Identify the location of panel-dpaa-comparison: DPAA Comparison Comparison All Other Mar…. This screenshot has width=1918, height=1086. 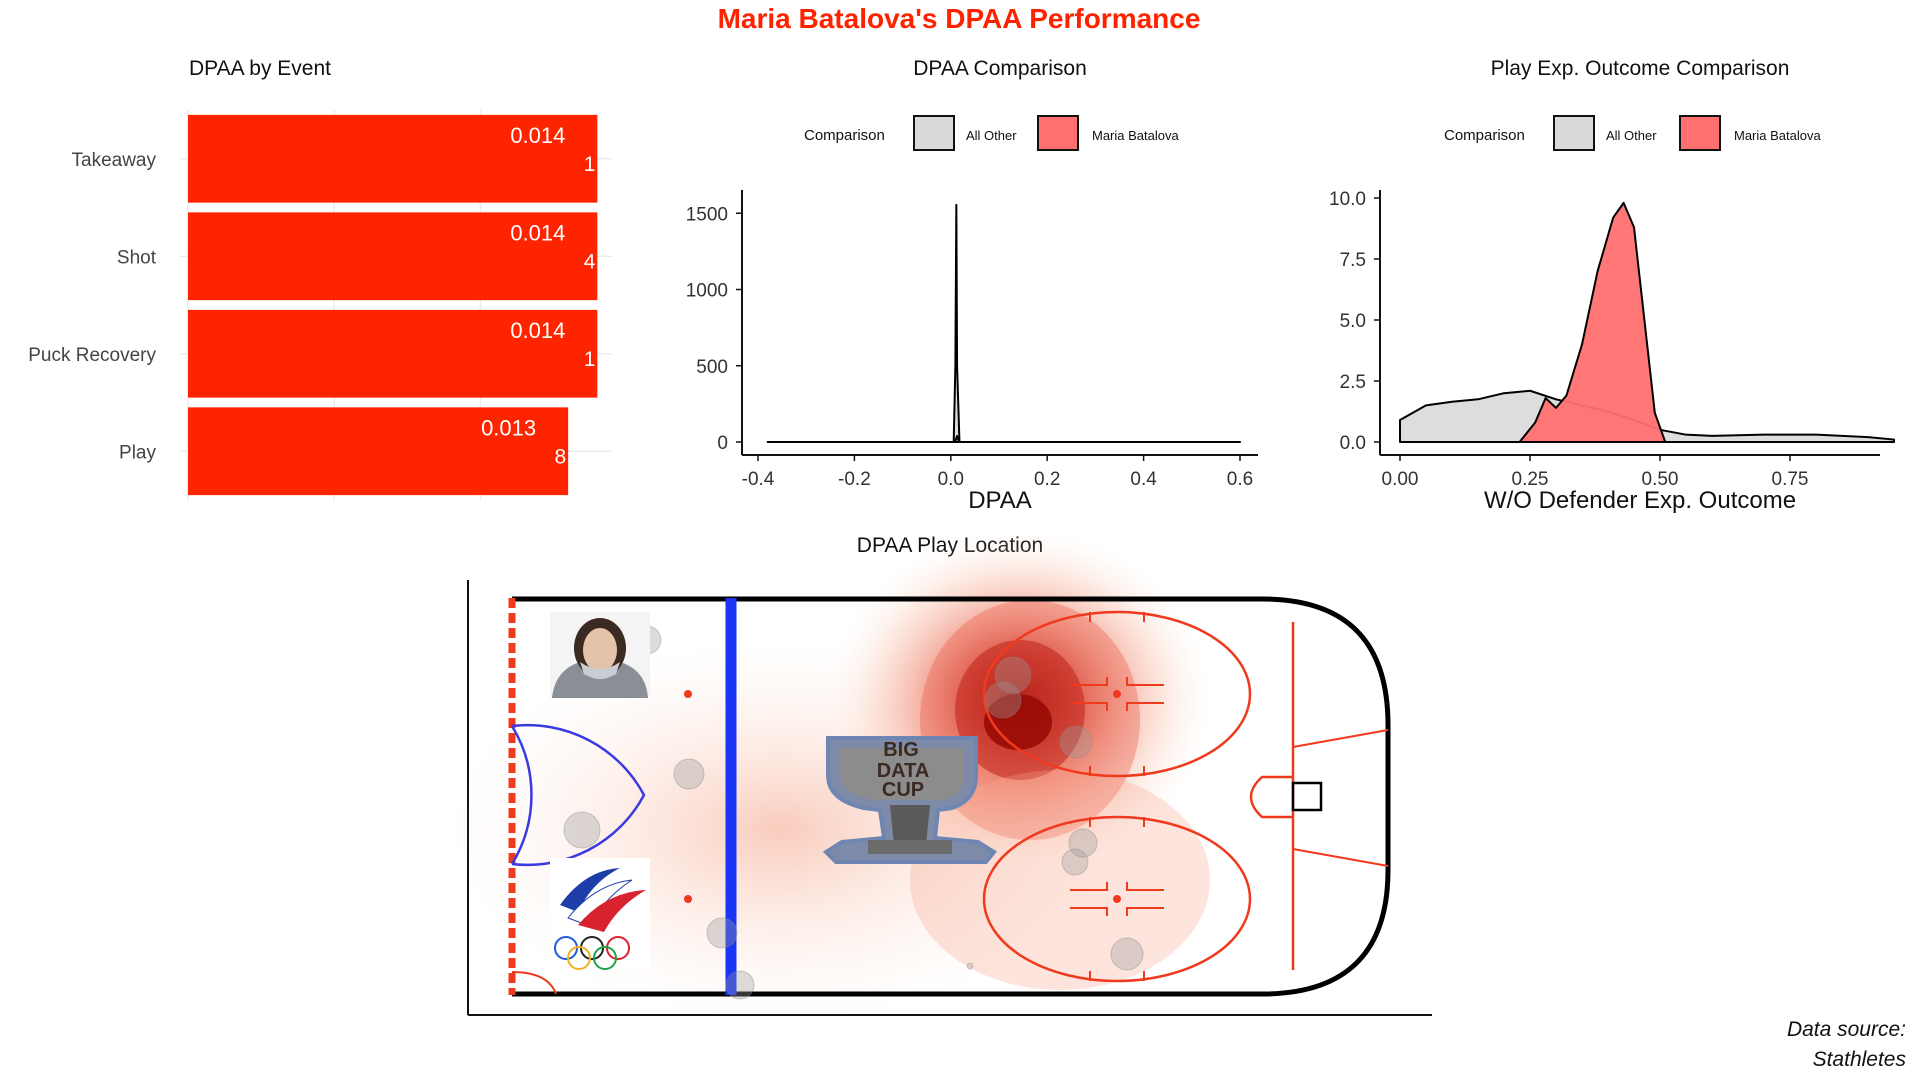
(972, 285).